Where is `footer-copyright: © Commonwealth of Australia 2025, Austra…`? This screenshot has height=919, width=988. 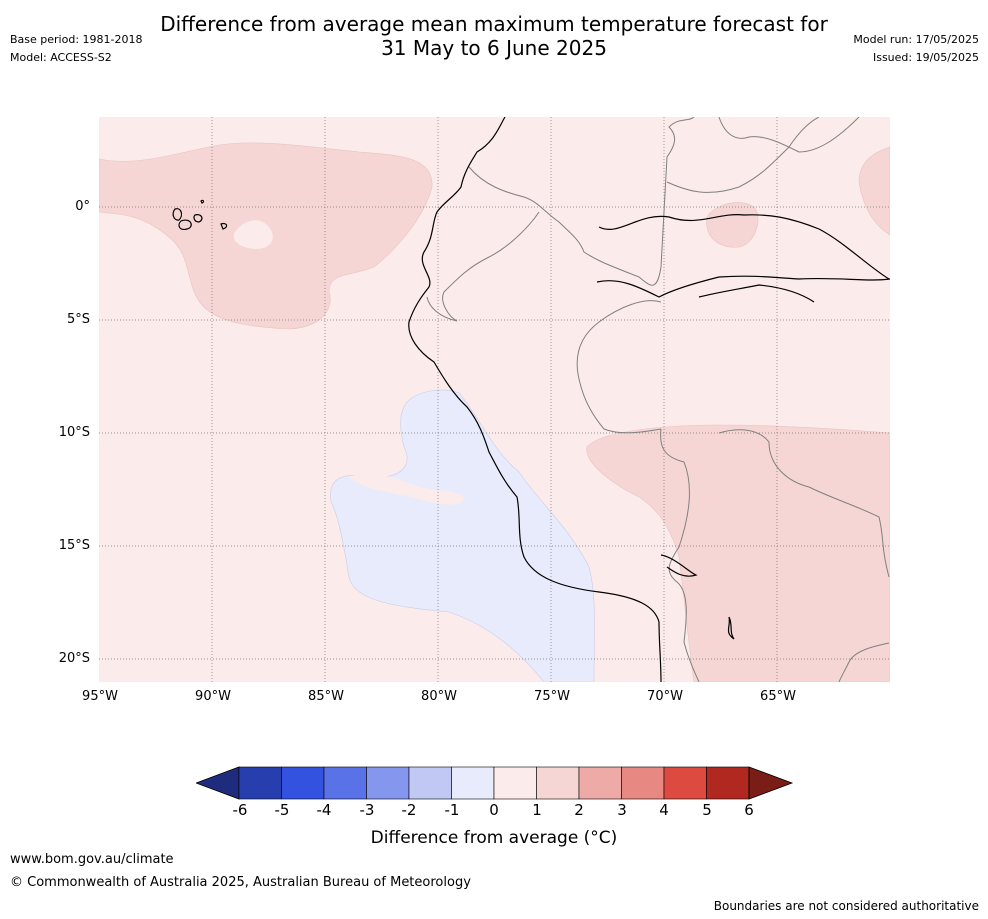
footer-copyright: © Commonwealth of Australia 2025, Austra… is located at coordinates (240, 882).